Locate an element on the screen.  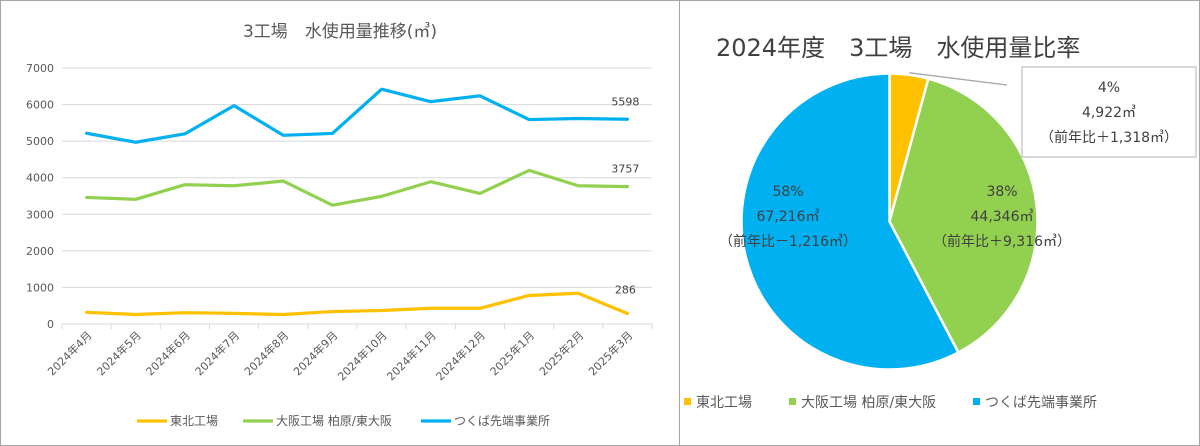
y-tick-label: 1000 is located at coordinates (40, 287).